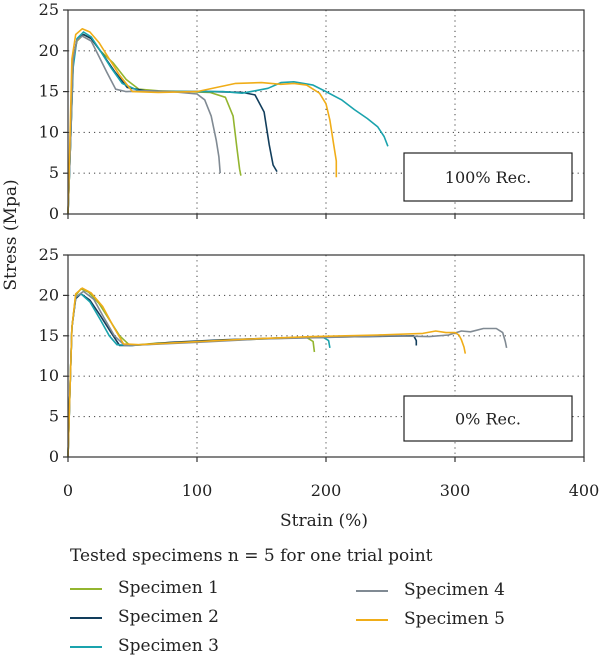 Image resolution: width=600 pixels, height=660 pixels. What do you see at coordinates (49, 375) in the screenshot?
I see `panel-2-ytick-label-10: 10` at bounding box center [49, 375].